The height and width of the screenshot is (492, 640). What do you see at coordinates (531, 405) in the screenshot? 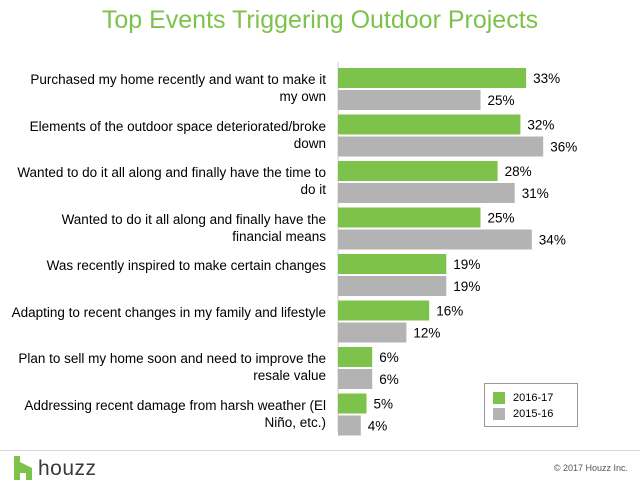
I see `legend: 2016-17 2015-16` at bounding box center [531, 405].